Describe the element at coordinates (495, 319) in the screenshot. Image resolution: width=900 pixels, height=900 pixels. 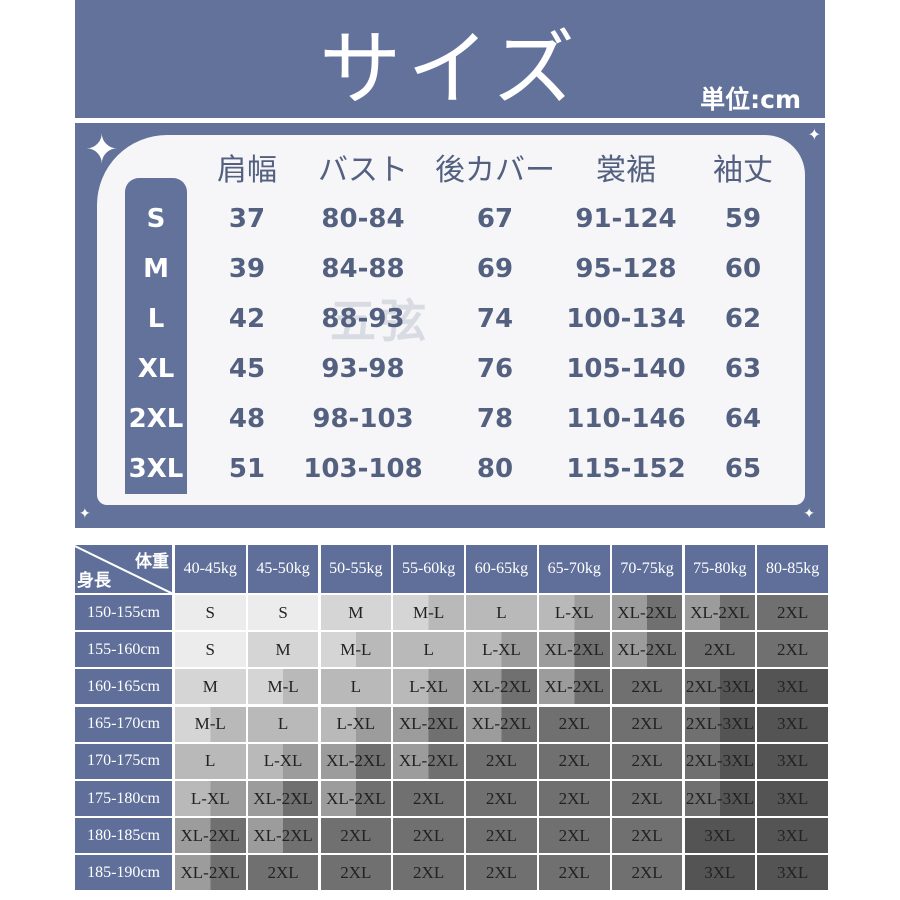
I see `measurement-cell: 74` at that location.